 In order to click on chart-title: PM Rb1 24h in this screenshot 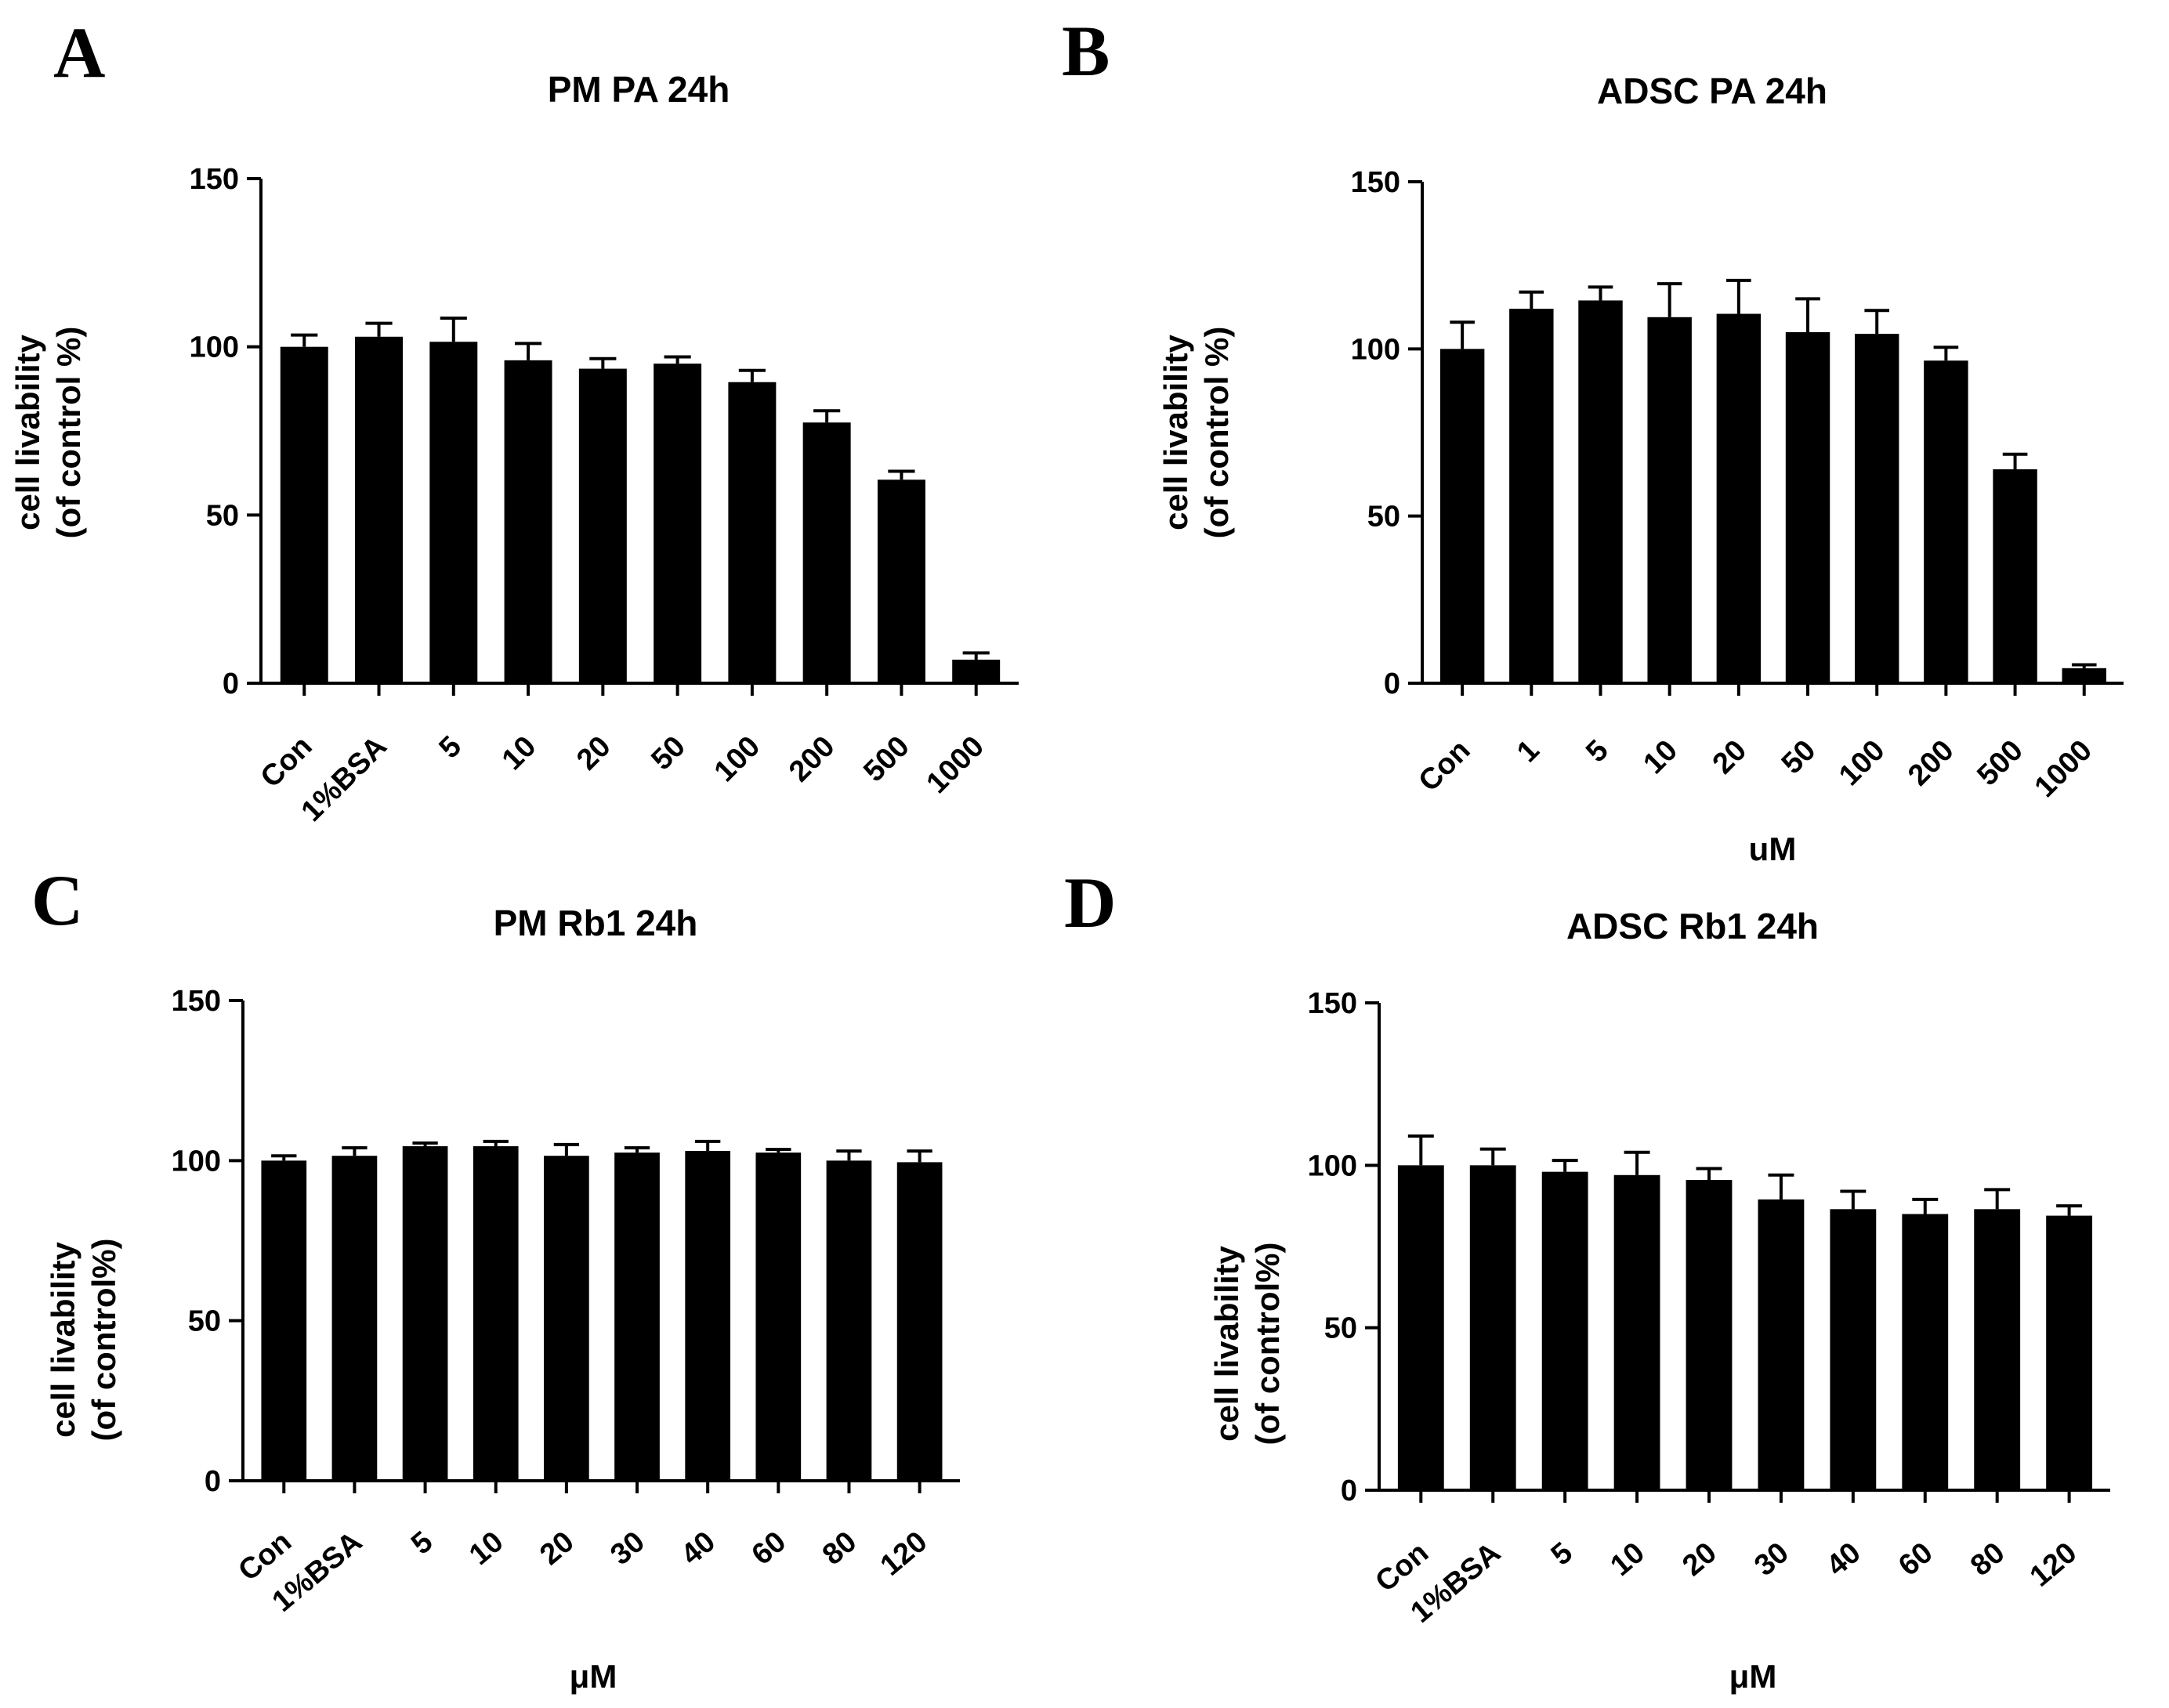, I will do `click(596, 923)`.